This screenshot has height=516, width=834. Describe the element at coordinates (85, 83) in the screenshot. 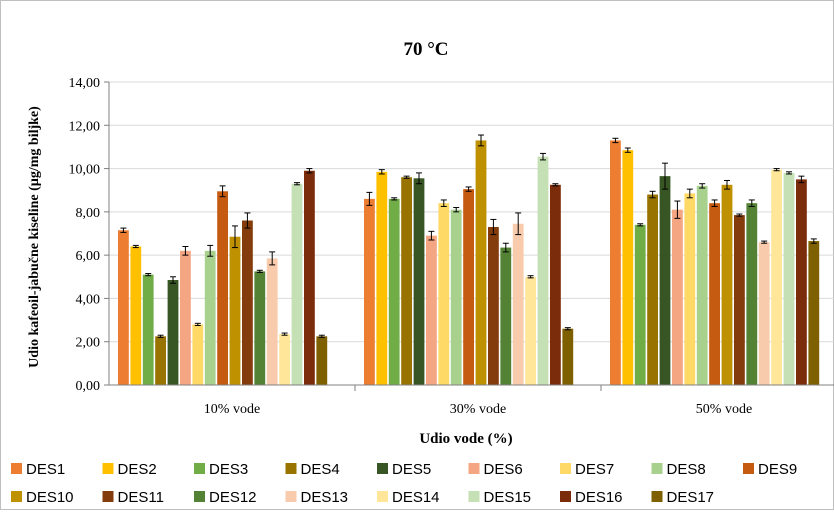

I see `y-tick-label: 14,00` at that location.